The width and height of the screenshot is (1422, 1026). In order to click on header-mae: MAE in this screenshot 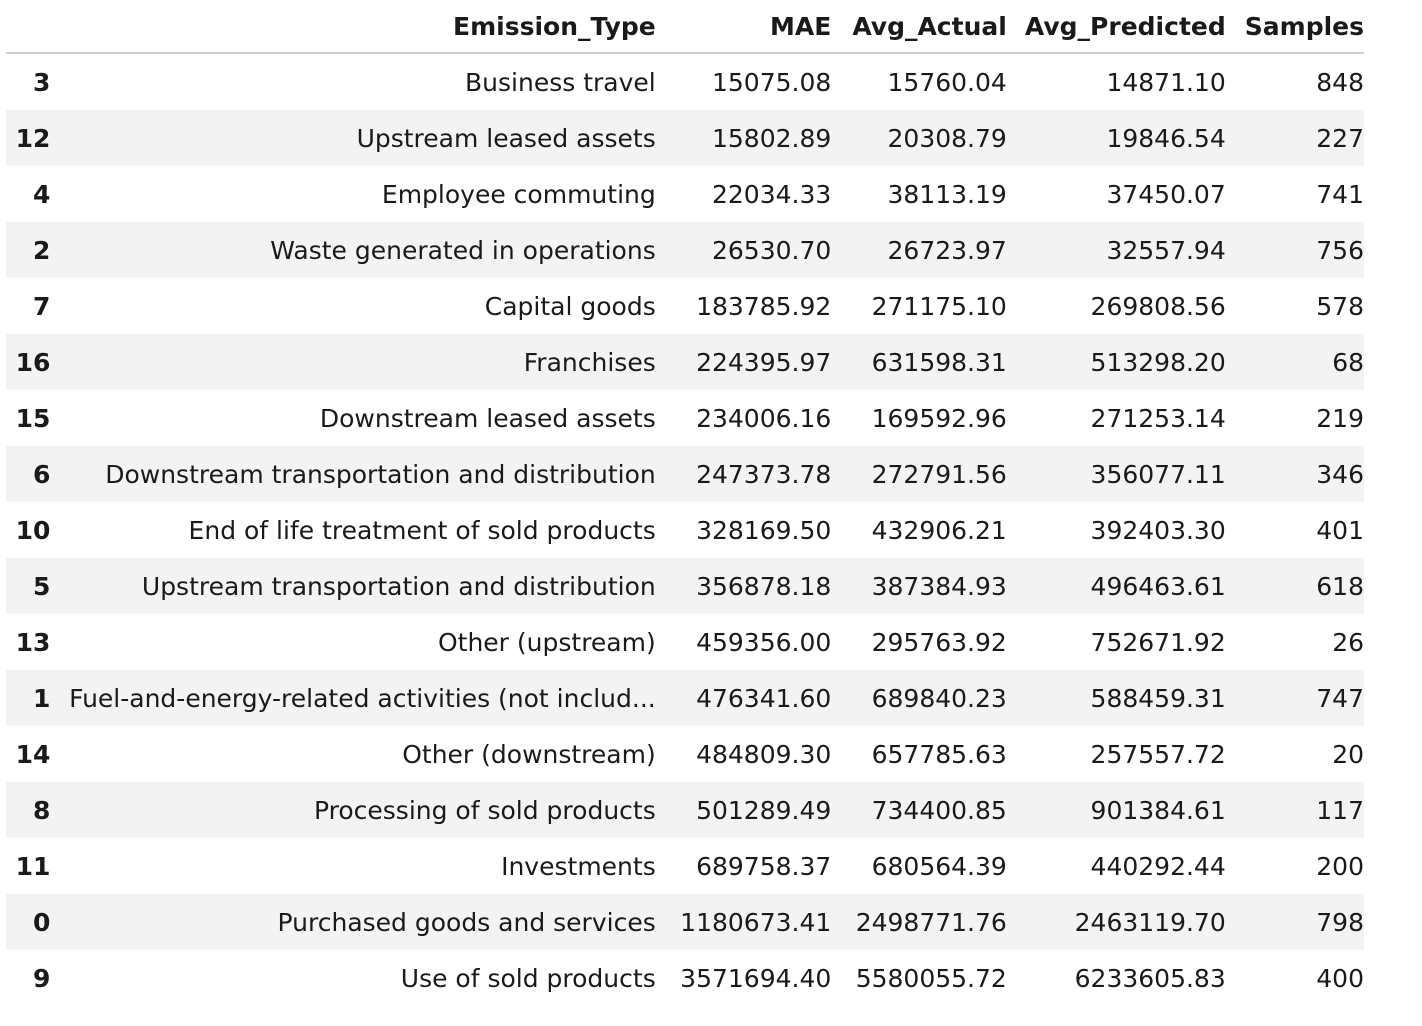, I will do `click(743, 27)`.